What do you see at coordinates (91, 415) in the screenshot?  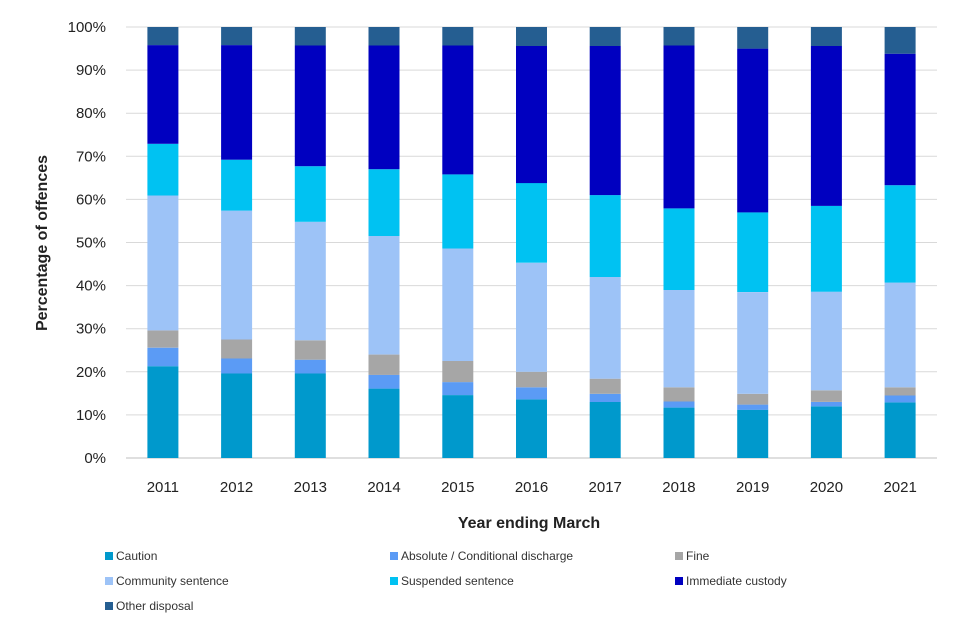 I see `y-tick-label: 10%` at bounding box center [91, 415].